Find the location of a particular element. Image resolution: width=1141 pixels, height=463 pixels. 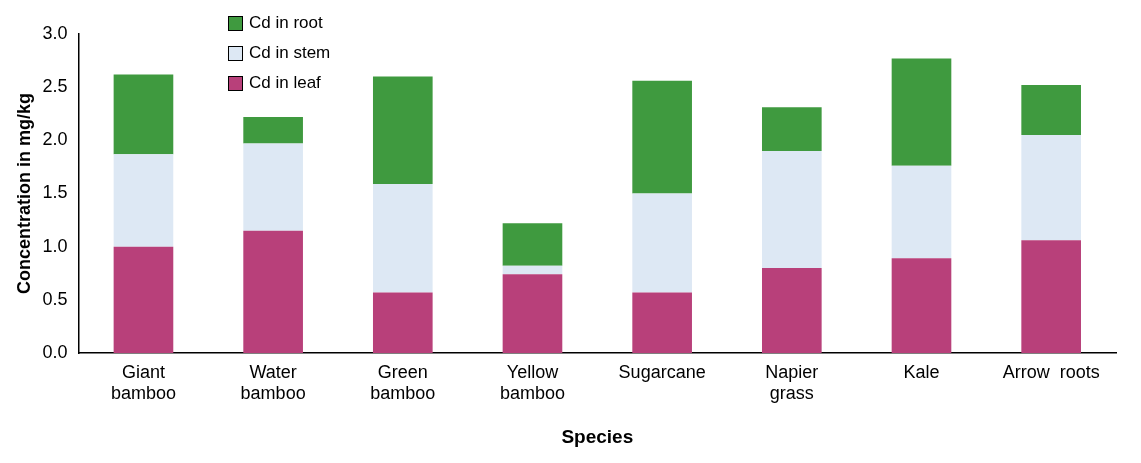

y-tick-label: 0.5 is located at coordinates (55, 298).